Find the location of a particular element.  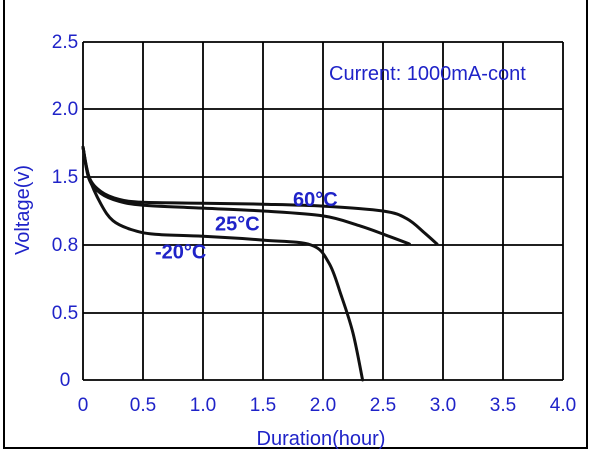

y-tick-label: 2.5 is located at coordinates (65, 42).